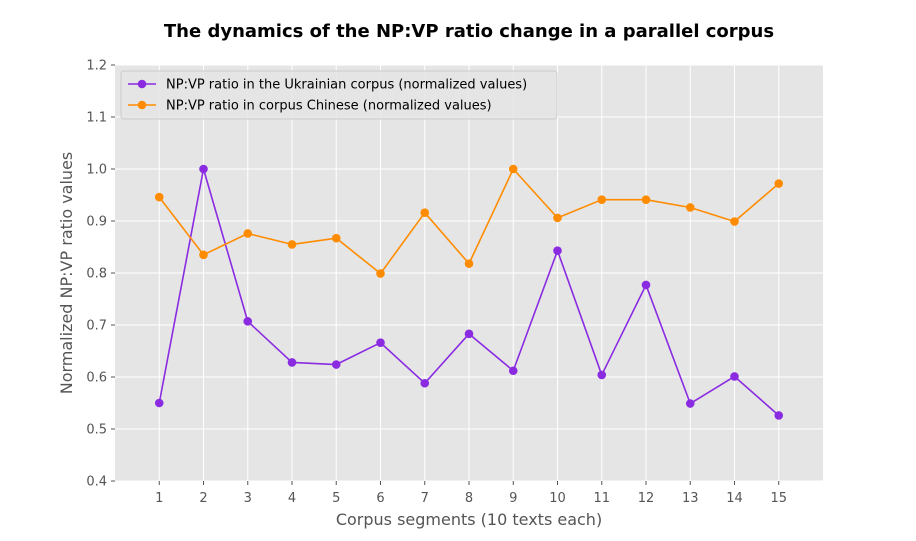 The width and height of the screenshot is (916, 541). I want to click on x-tick-label: 7, so click(425, 498).